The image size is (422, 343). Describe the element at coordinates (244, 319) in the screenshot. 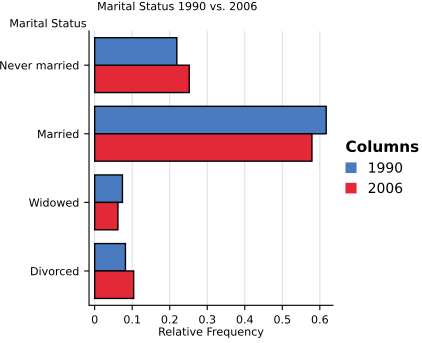

I see `x-tick-label: 0.4` at that location.